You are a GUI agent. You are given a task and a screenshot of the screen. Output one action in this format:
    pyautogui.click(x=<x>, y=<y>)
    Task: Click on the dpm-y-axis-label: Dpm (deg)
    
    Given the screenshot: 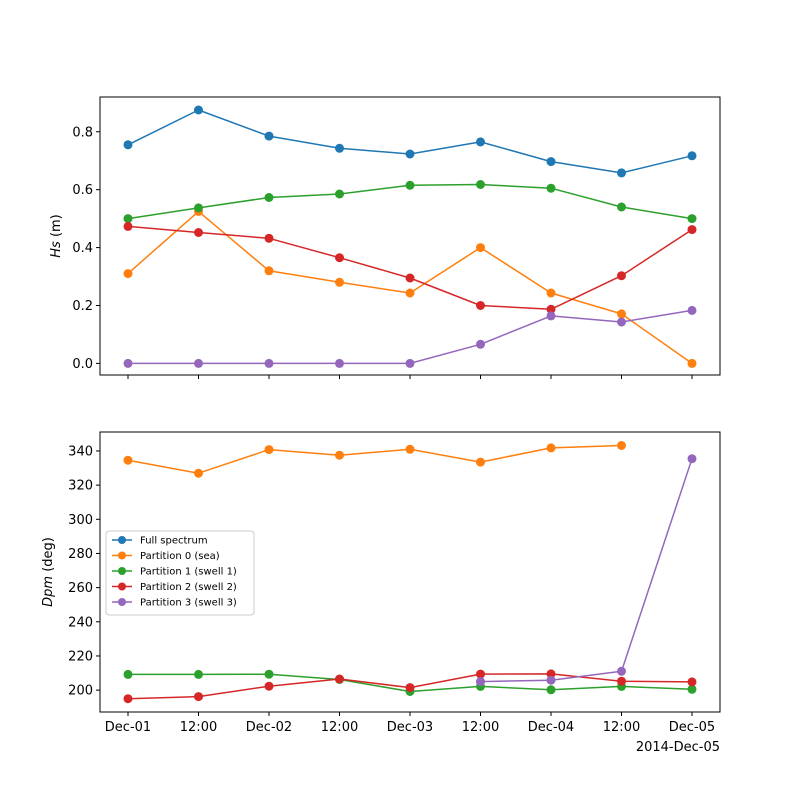 What is the action you would take?
    pyautogui.click(x=48, y=572)
    